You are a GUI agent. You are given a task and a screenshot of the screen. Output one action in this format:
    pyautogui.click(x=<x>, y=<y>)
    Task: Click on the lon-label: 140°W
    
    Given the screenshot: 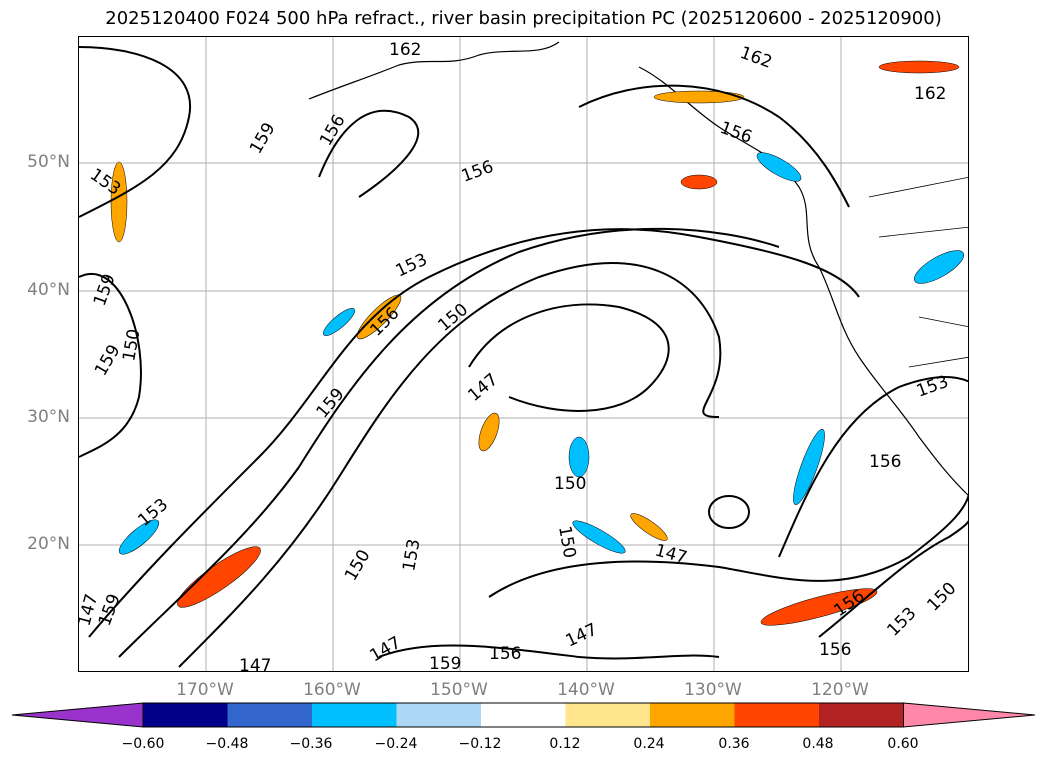 What is the action you would take?
    pyautogui.click(x=586, y=690)
    